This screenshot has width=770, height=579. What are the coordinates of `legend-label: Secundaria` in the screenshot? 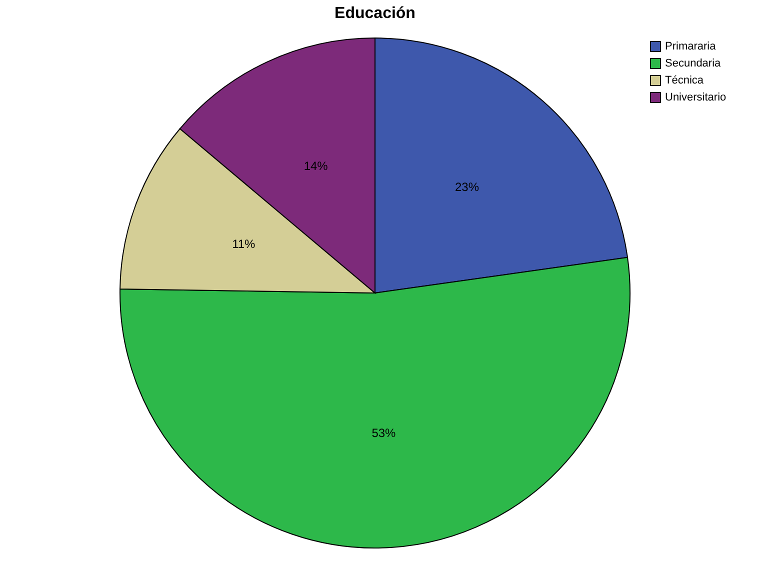 It's located at (693, 64).